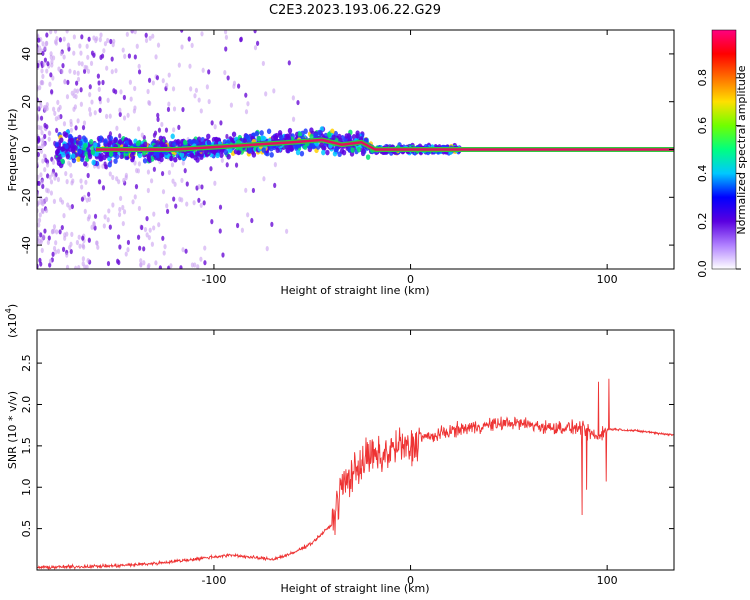 This screenshot has width=750, height=600. Describe the element at coordinates (12, 325) in the screenshot. I see `snr-scale-prefix: (x10` at that location.